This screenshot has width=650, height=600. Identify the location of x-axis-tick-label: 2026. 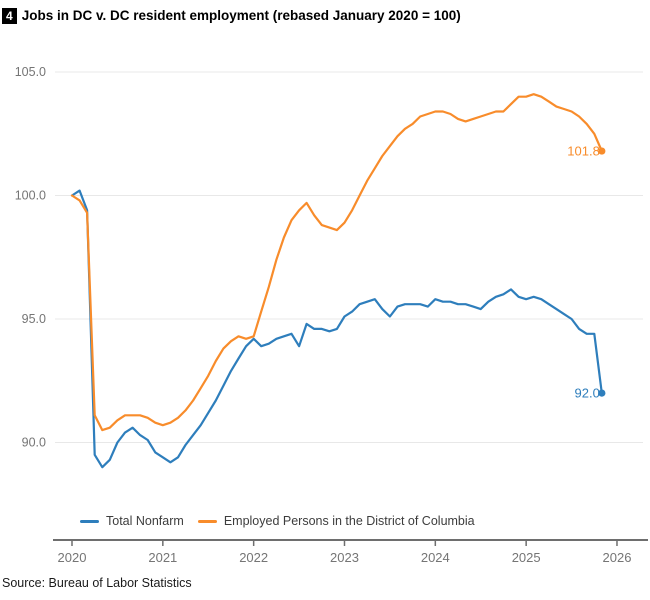
(617, 557).